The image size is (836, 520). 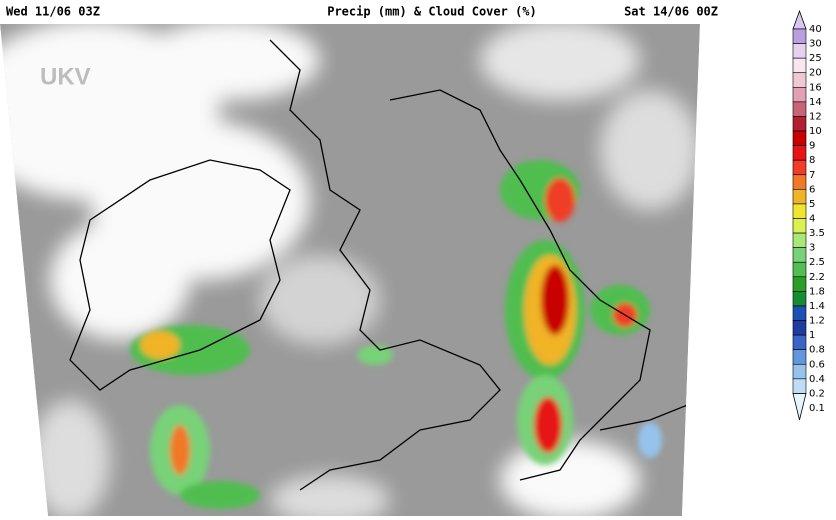 What do you see at coordinates (817, 408) in the screenshot?
I see `colorbar-label: 0.1` at bounding box center [817, 408].